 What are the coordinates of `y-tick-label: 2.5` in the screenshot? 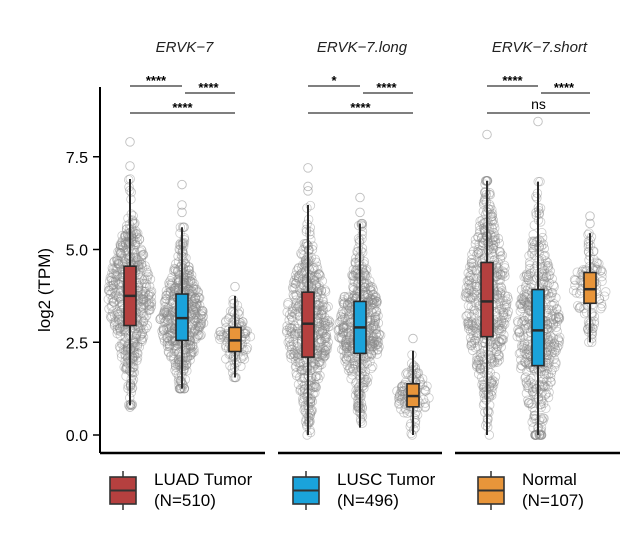 It's located at (77, 343).